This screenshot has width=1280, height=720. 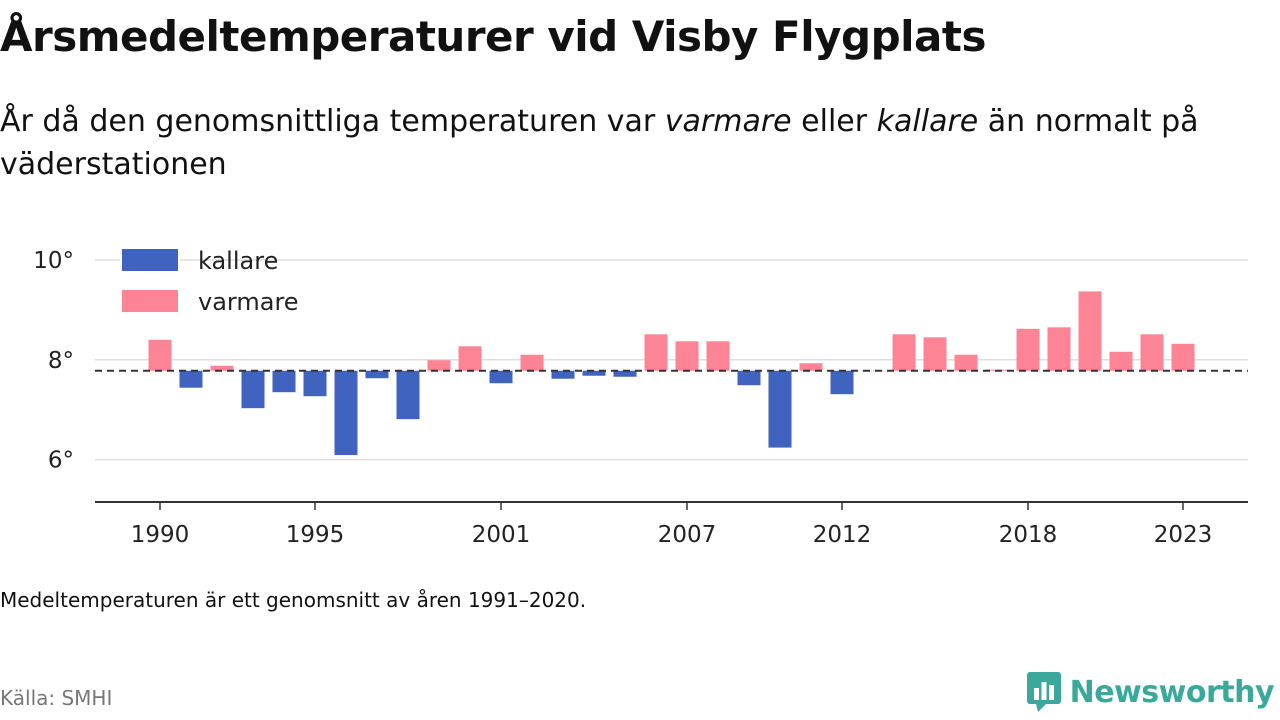 I want to click on bar-2013, so click(x=873, y=371).